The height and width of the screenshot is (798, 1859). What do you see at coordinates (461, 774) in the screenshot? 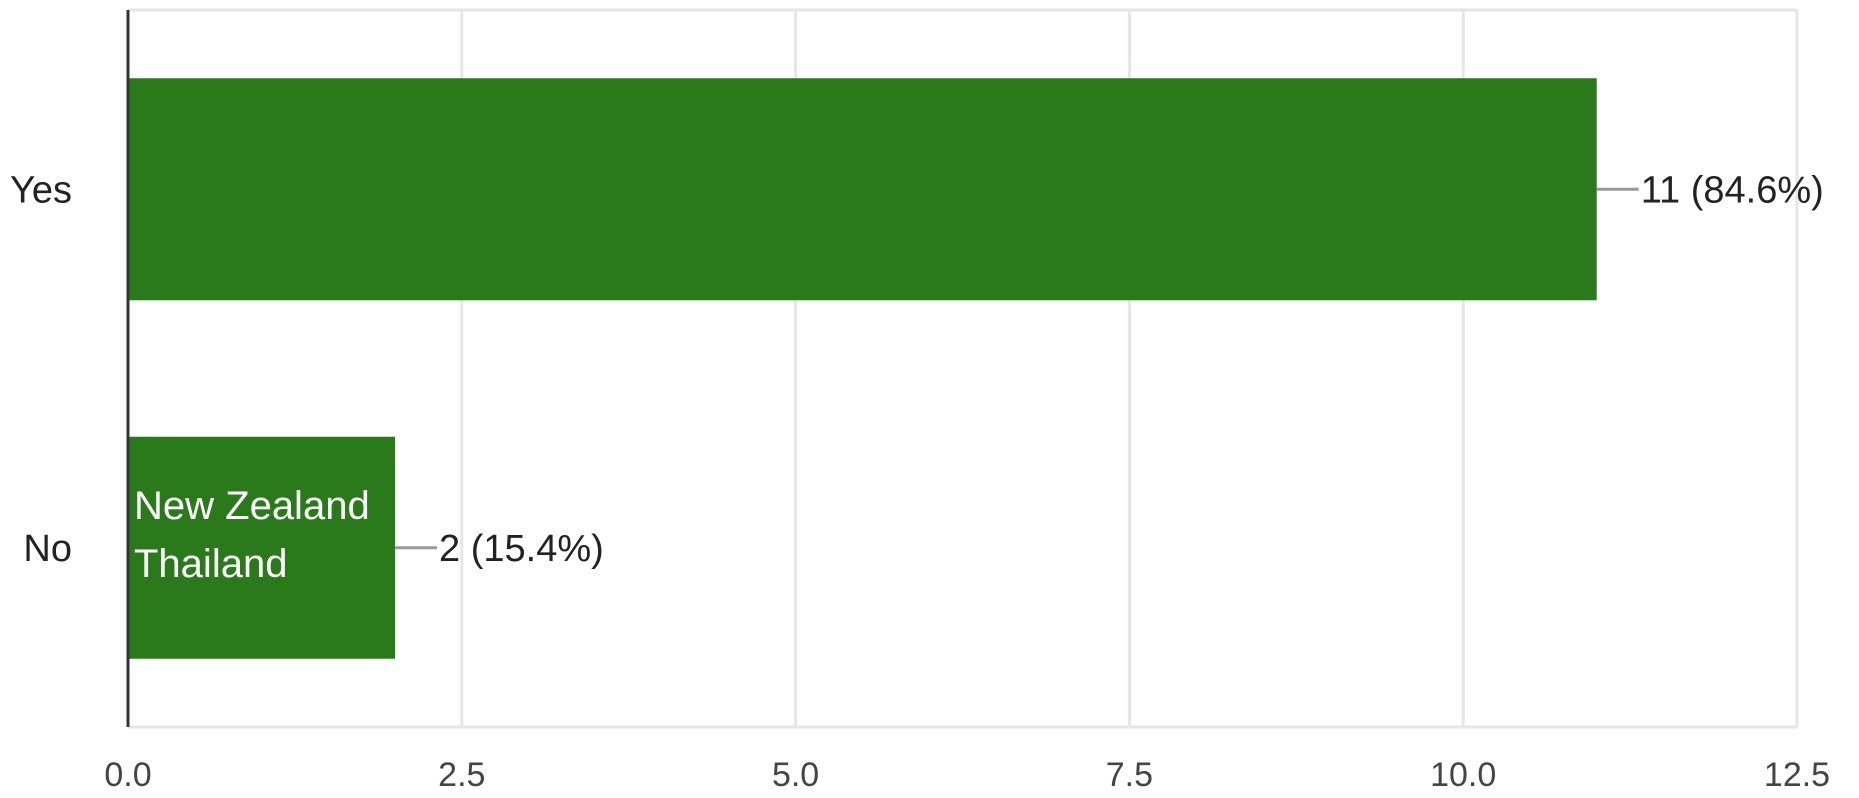
I see `x-tick-label: 2.5` at bounding box center [461, 774].